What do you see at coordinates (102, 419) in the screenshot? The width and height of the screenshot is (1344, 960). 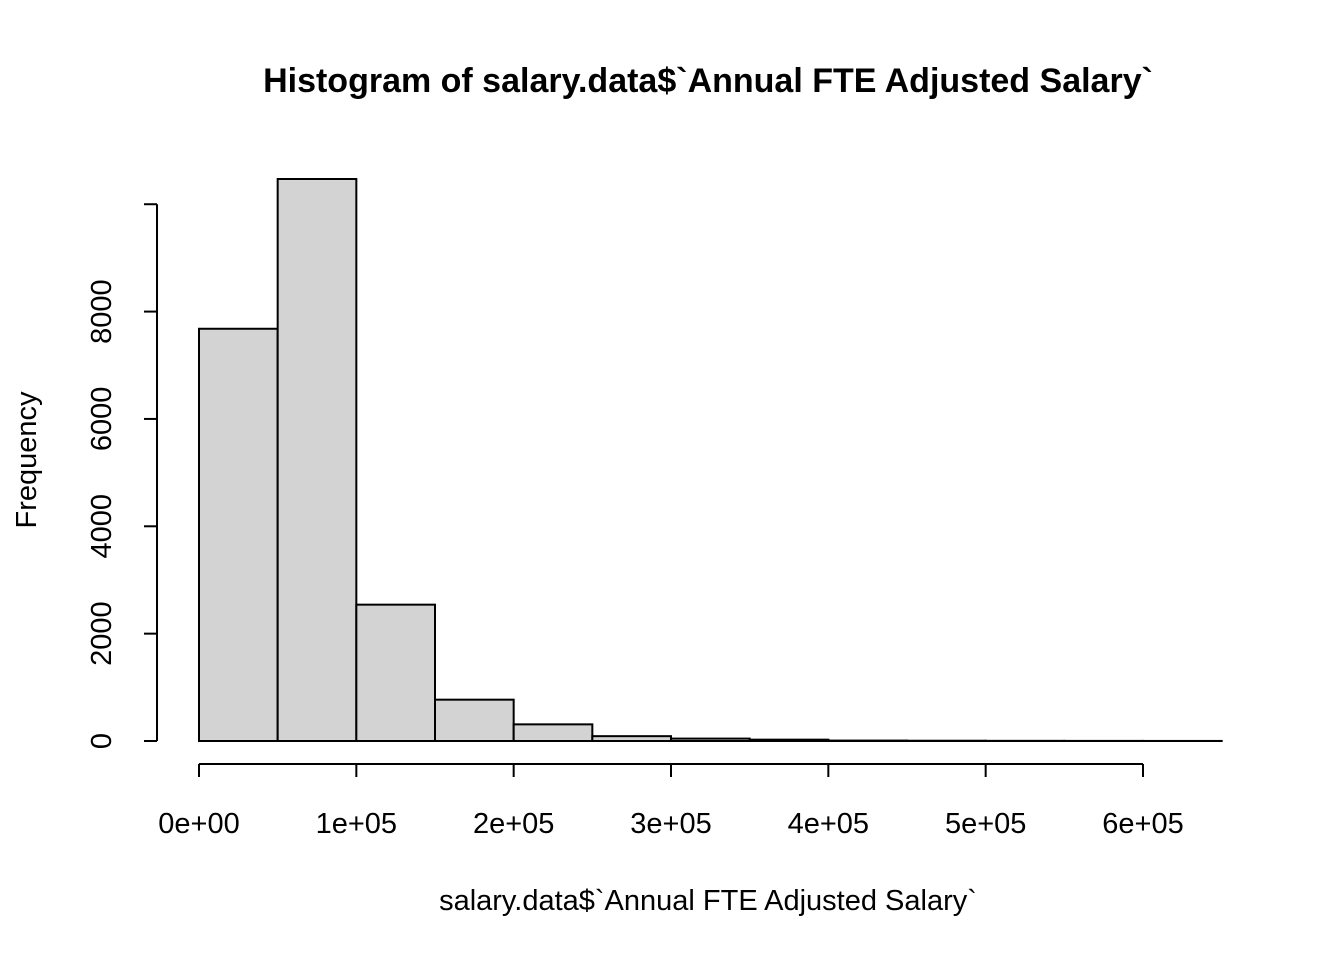 I see `y-tick-label-3: 6000` at bounding box center [102, 419].